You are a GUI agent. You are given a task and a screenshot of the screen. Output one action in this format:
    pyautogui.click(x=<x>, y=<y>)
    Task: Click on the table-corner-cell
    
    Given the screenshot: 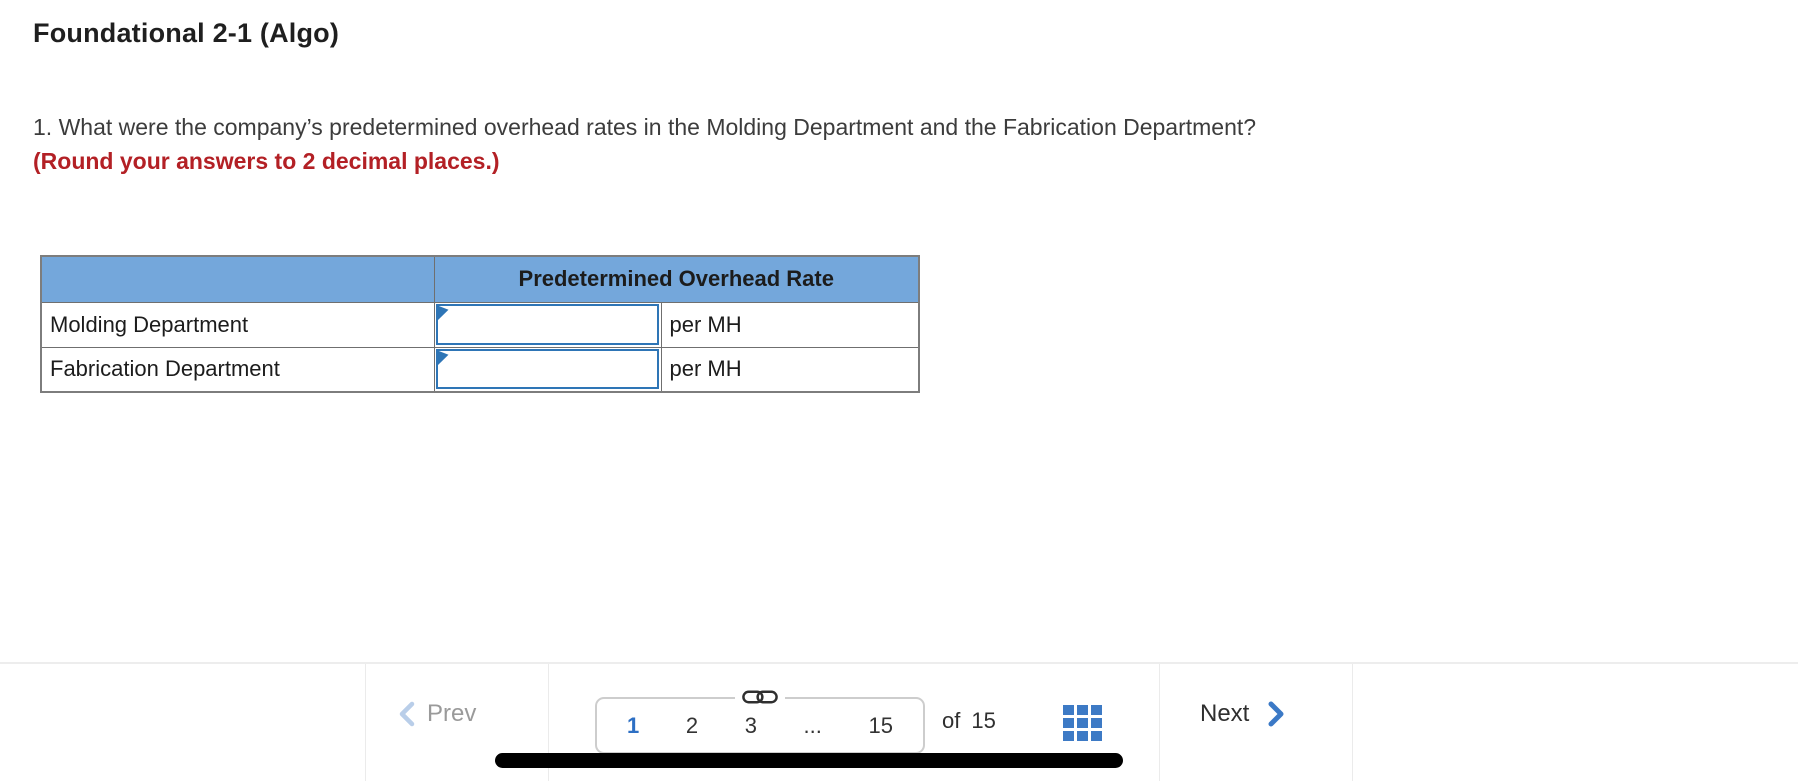 What is the action you would take?
    pyautogui.click(x=237, y=279)
    